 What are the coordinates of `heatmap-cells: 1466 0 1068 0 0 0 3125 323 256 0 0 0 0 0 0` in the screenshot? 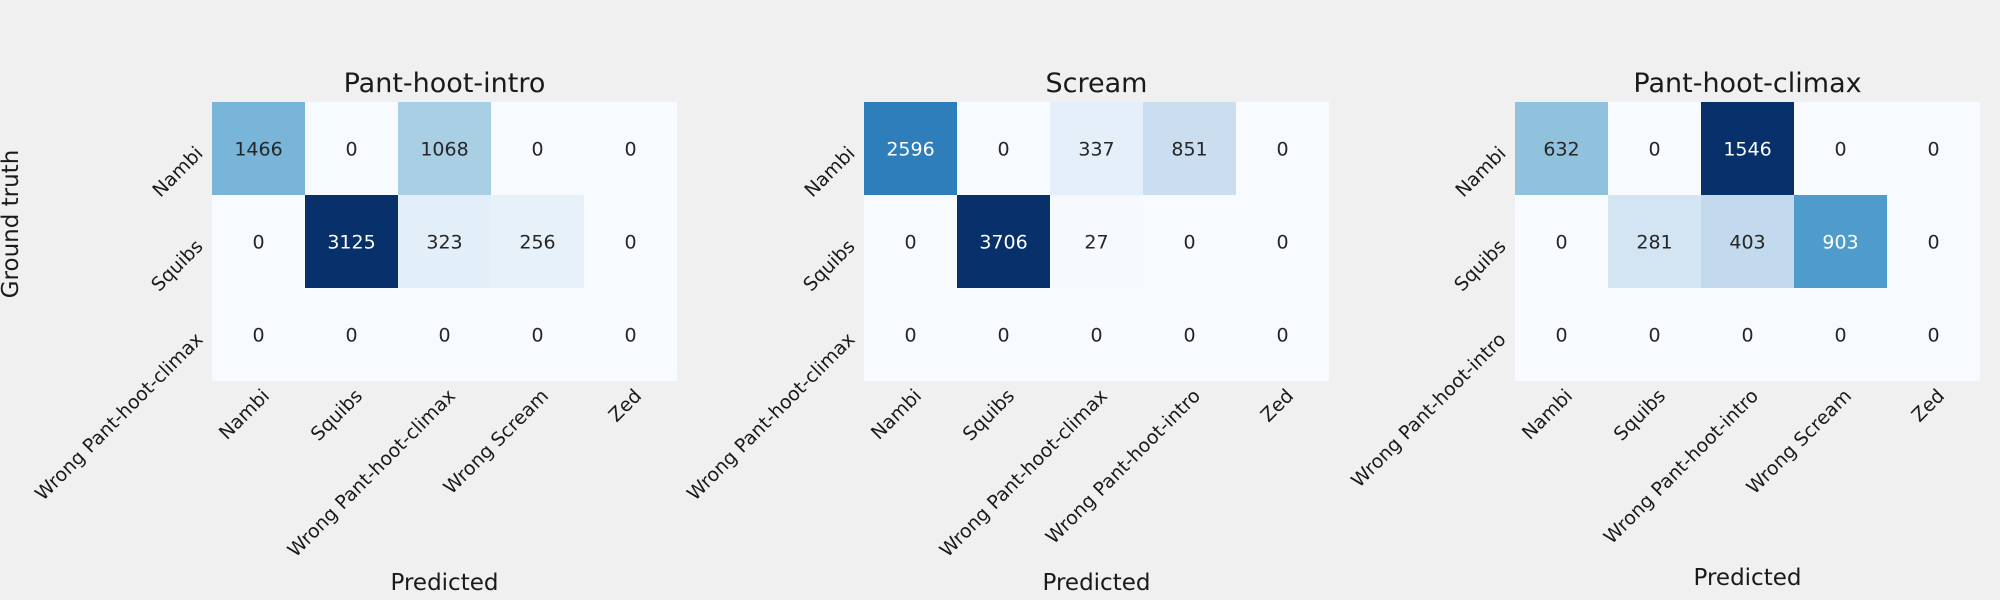 It's located at (444, 241).